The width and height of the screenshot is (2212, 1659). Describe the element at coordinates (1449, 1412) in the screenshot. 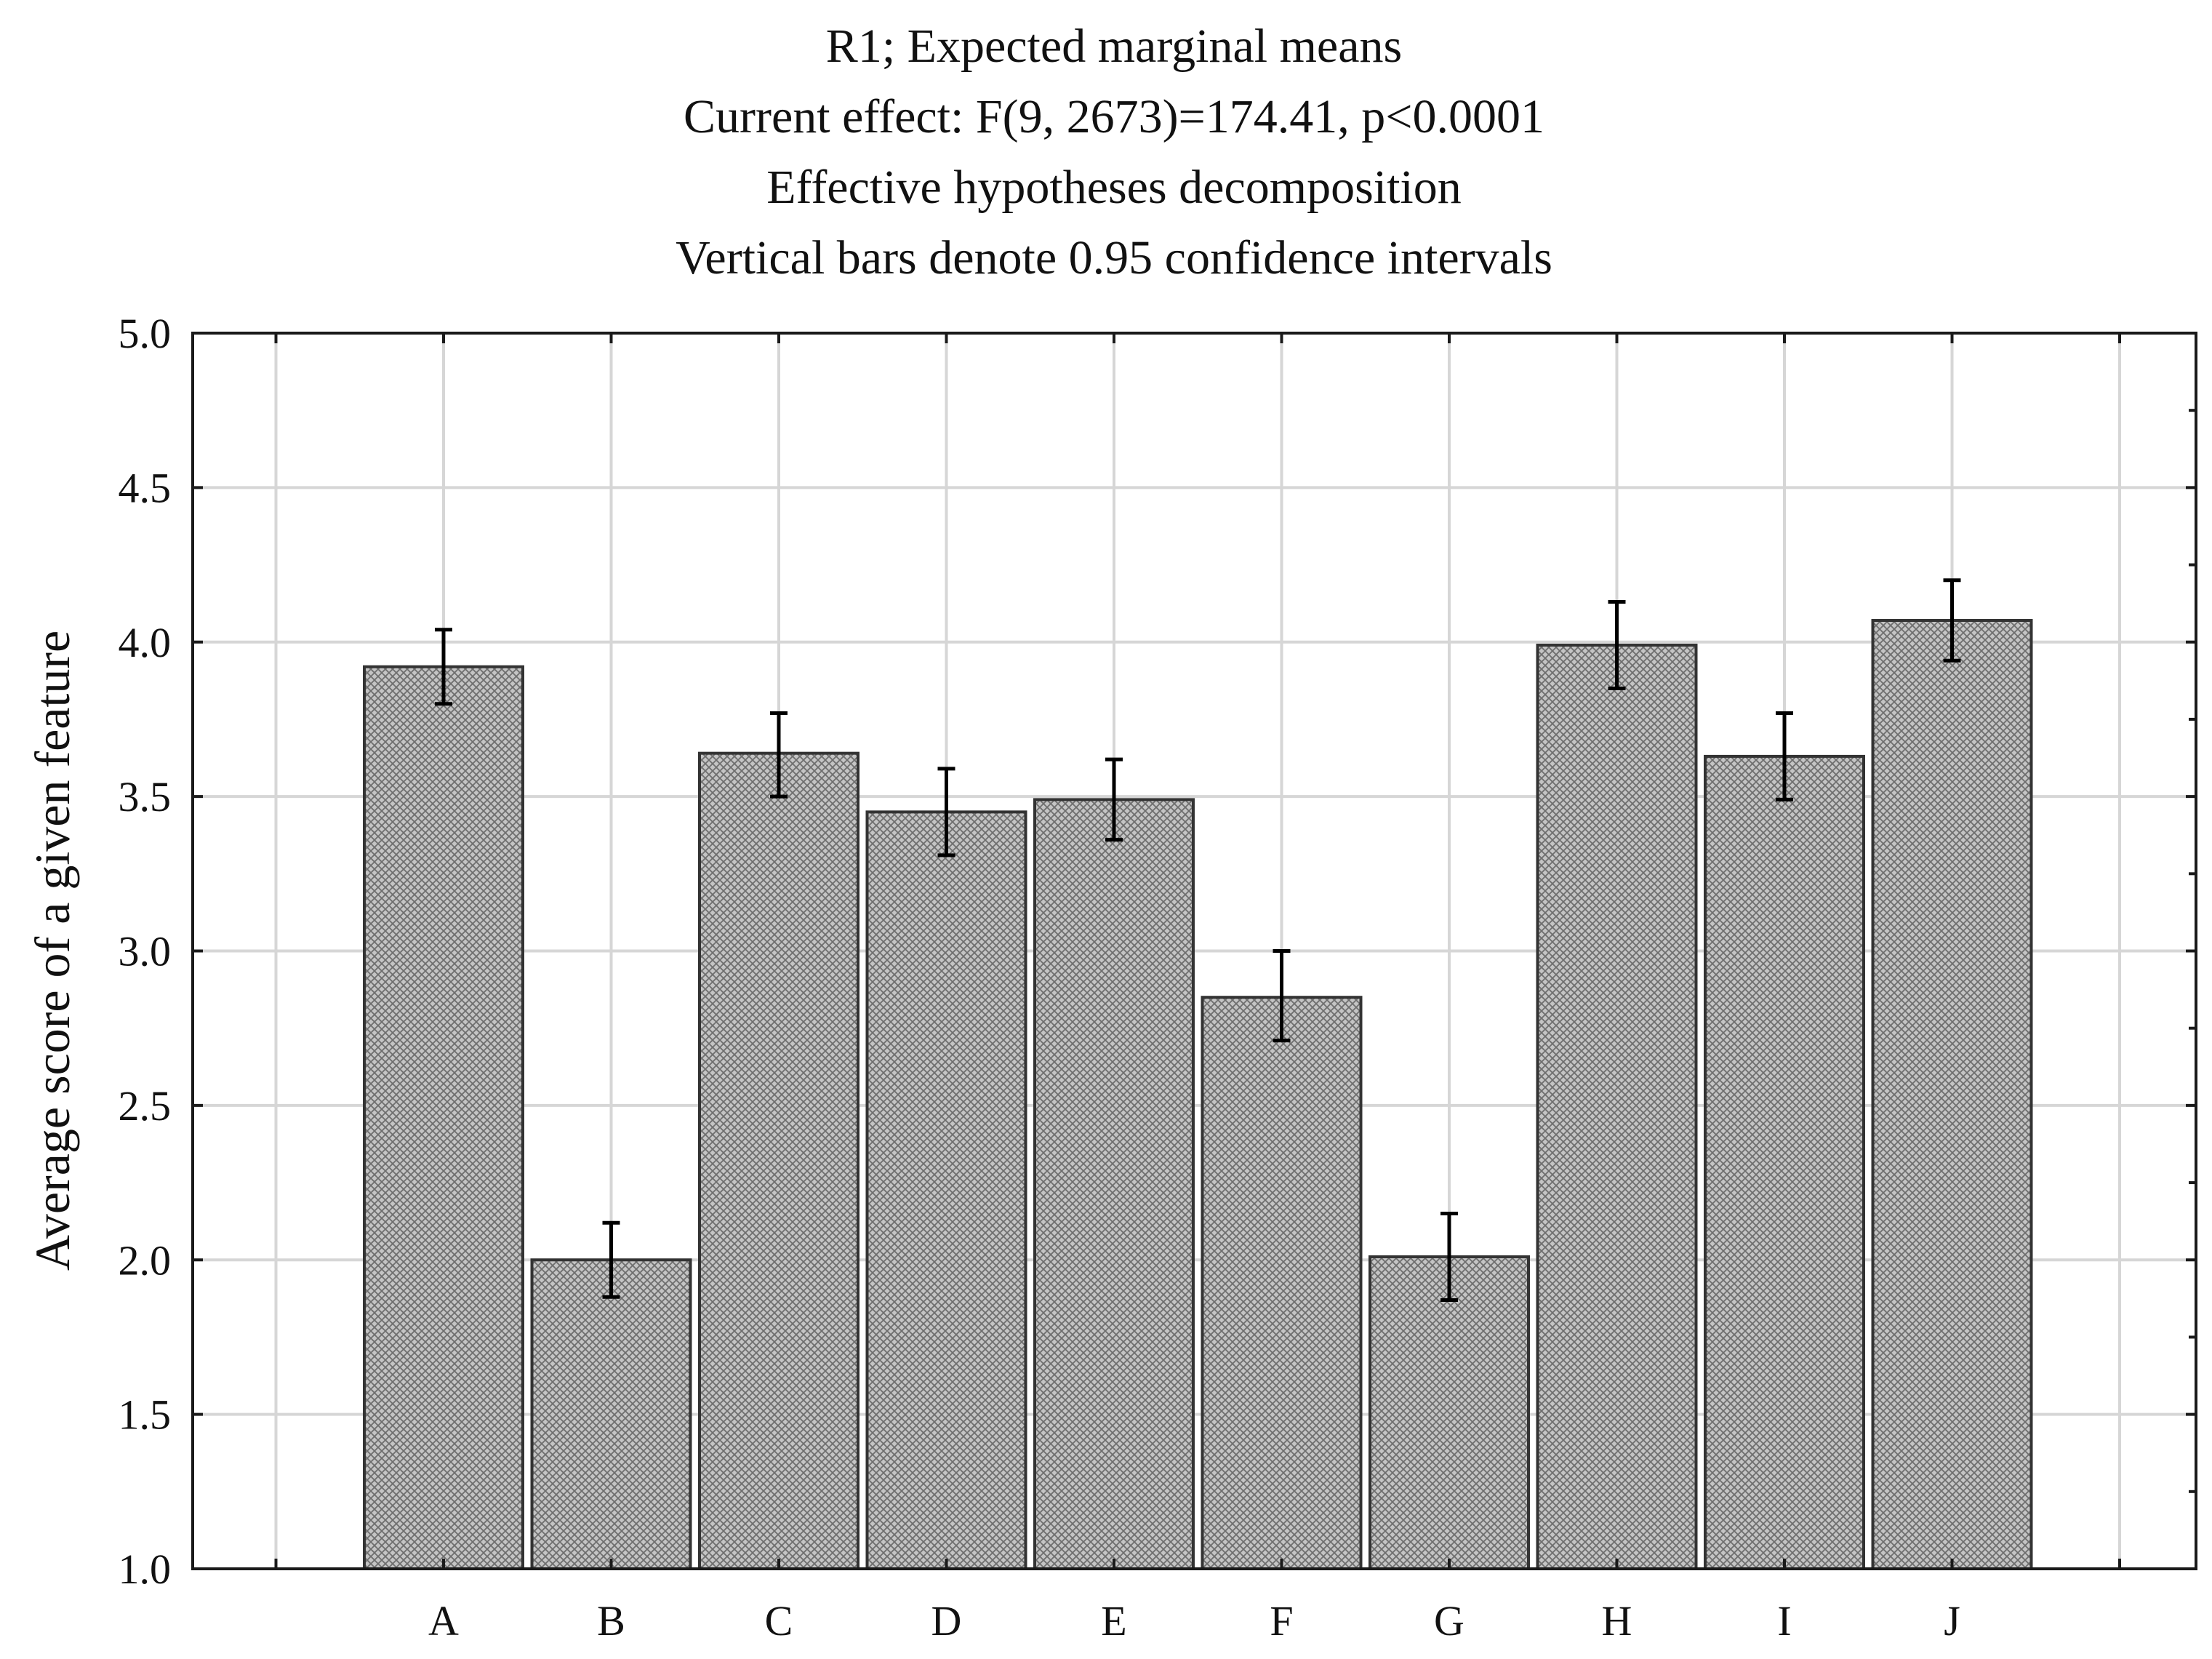

I see `bar-g` at that location.